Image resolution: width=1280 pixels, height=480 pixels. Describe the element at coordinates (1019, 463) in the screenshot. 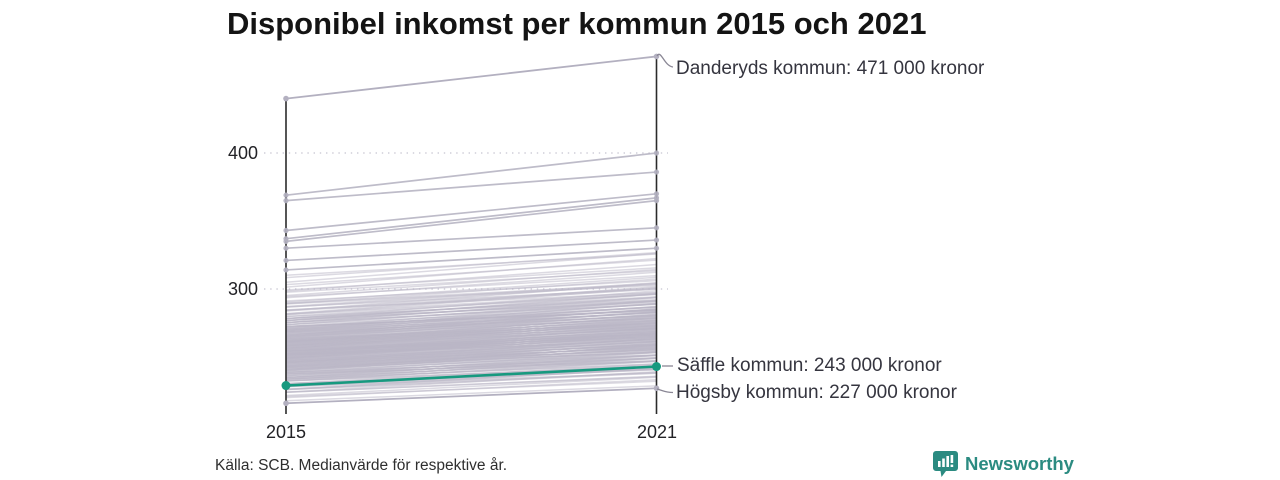

I see `newsworthy-logo-text: Newsworthy` at that location.